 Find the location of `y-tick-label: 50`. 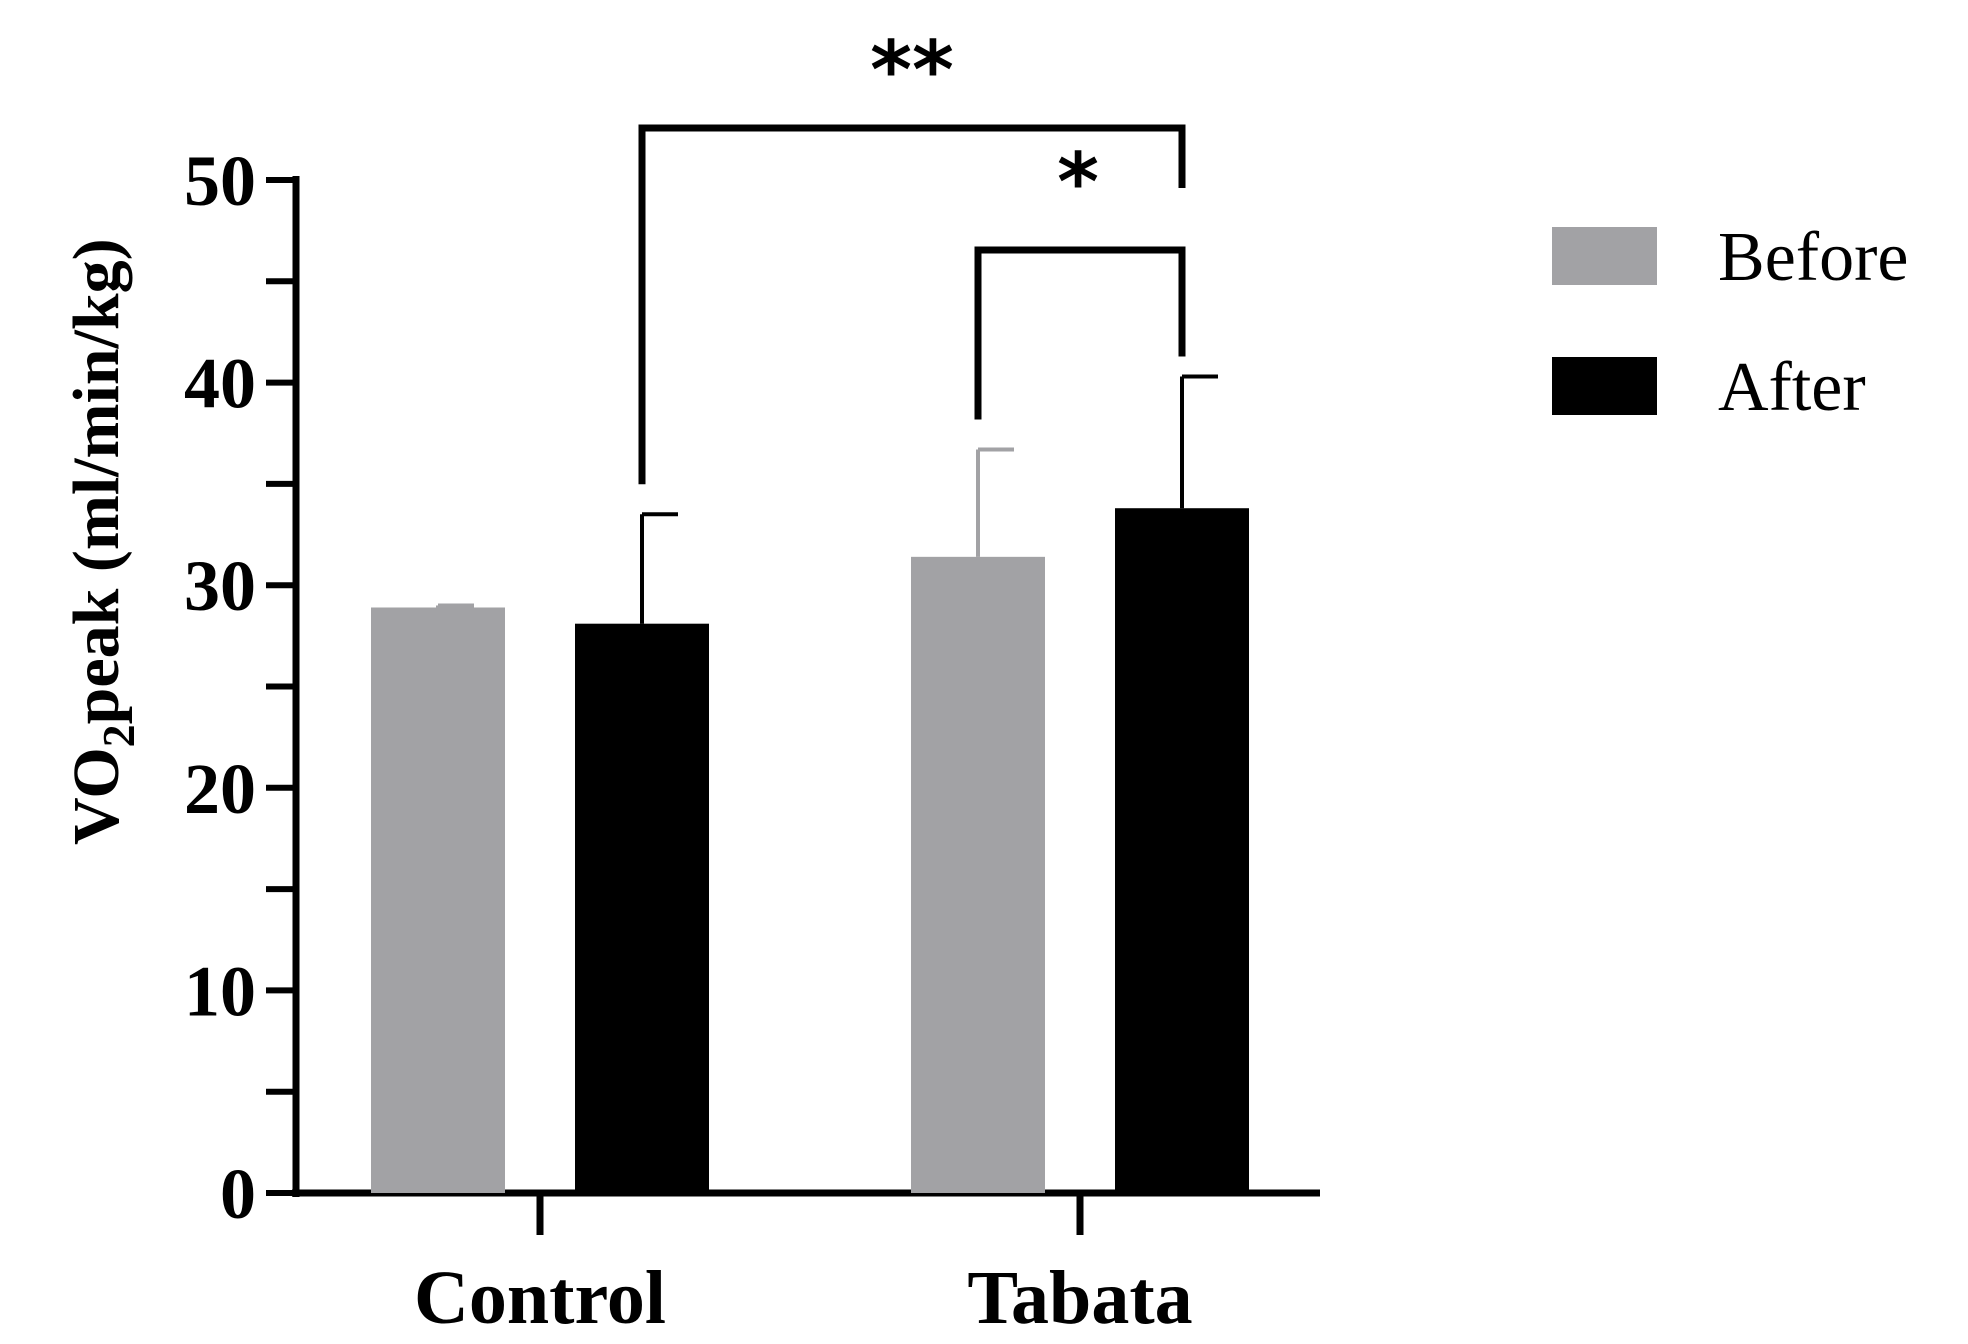

y-tick-label: 50 is located at coordinates (220, 181).